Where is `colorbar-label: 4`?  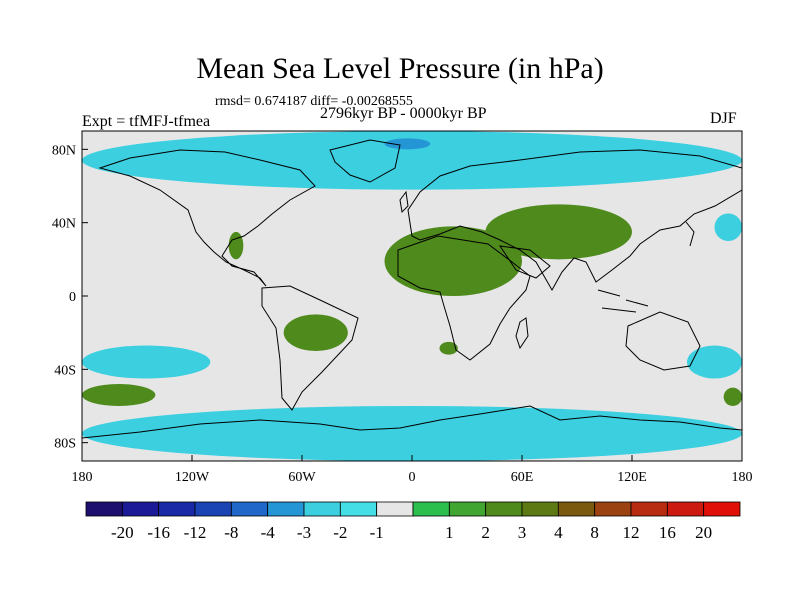 colorbar-label: 4 is located at coordinates (558, 532).